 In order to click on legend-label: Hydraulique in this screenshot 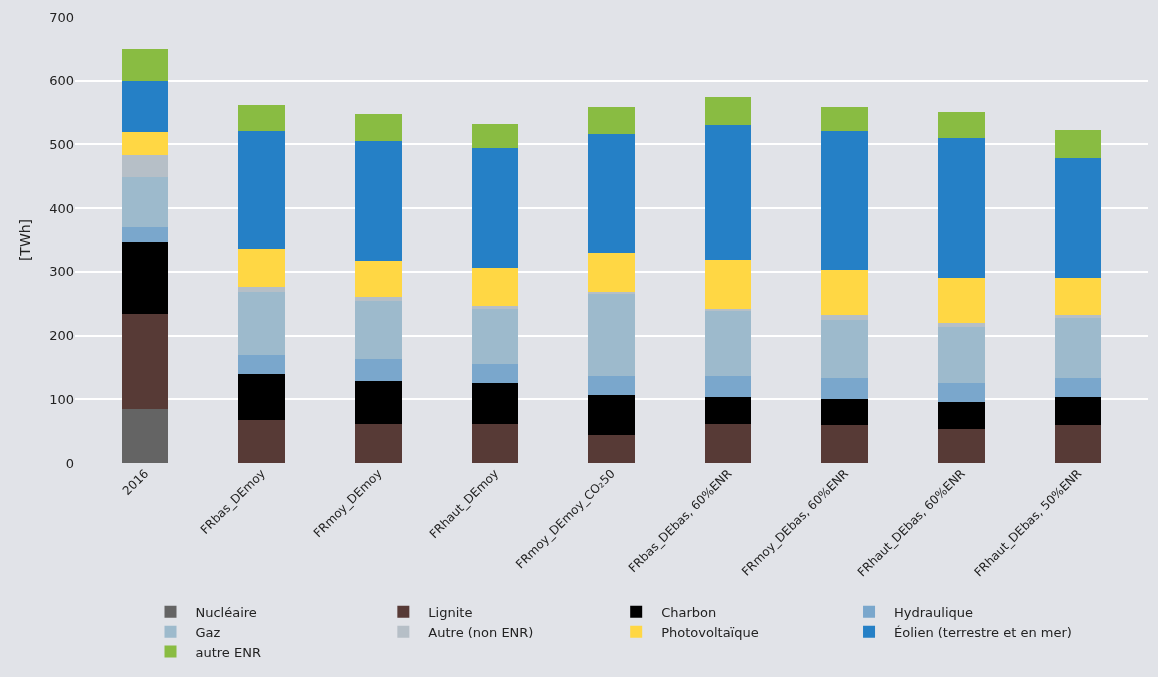, I will do `click(934, 612)`.